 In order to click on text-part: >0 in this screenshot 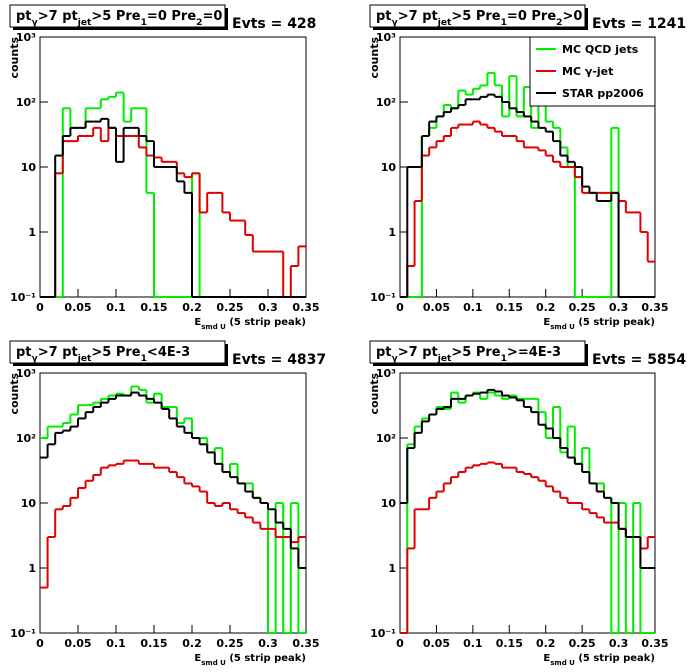, I will do `click(572, 16)`.